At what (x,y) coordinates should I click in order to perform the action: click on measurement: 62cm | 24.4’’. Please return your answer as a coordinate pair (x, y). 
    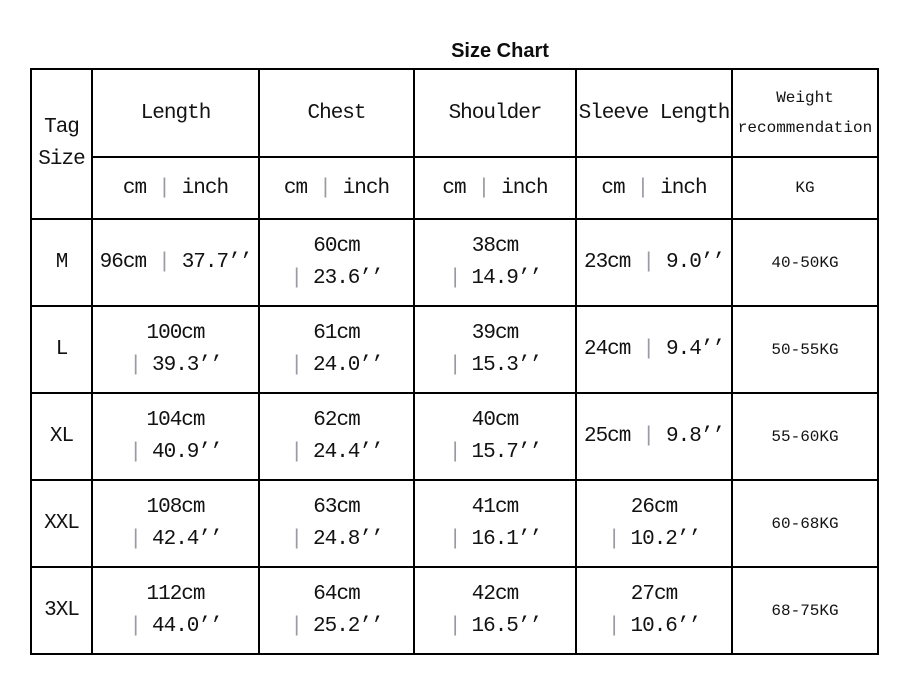
    Looking at the image, I should click on (336, 436).